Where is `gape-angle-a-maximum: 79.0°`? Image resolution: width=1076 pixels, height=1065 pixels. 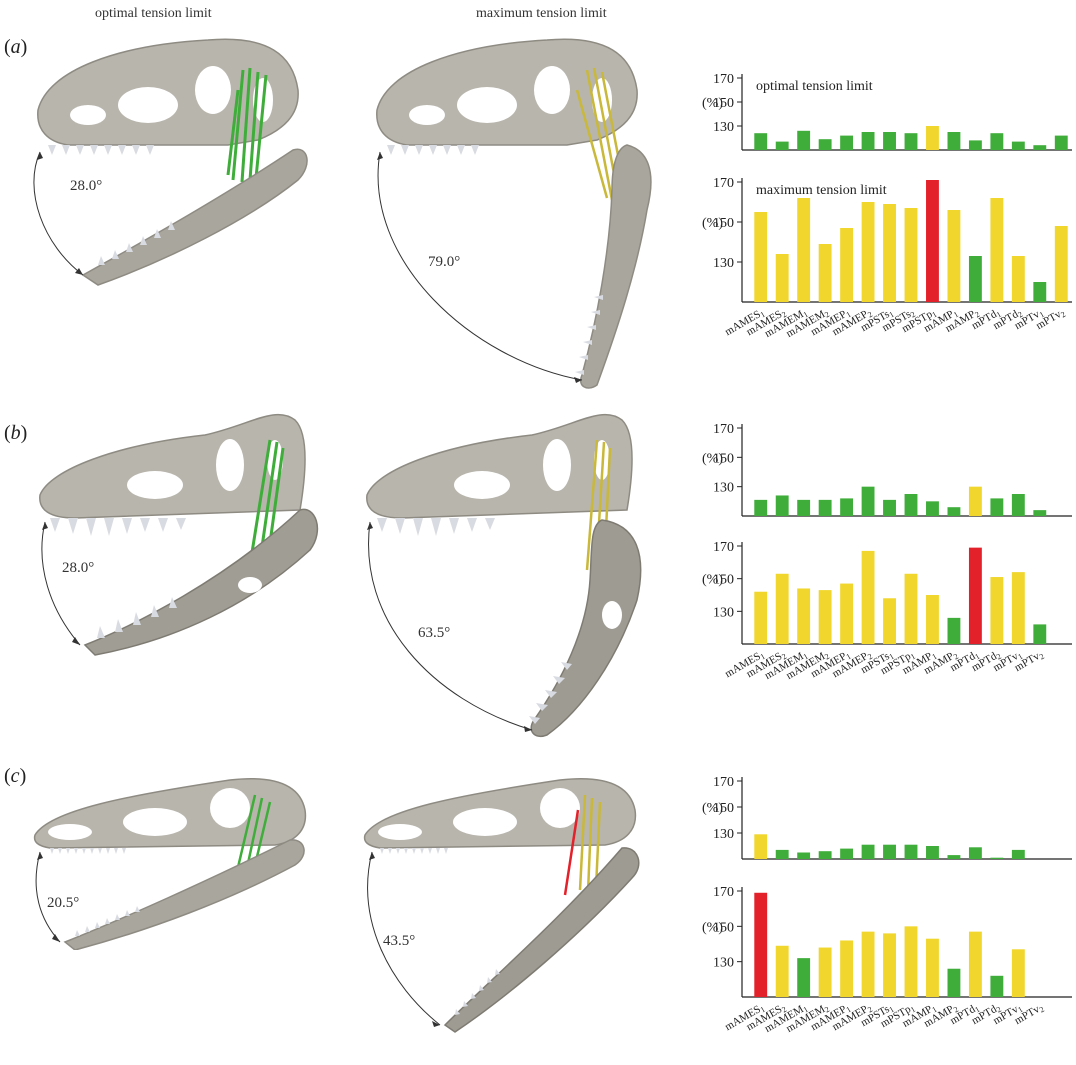
gape-angle-a-maximum: 79.0° is located at coordinates (444, 262).